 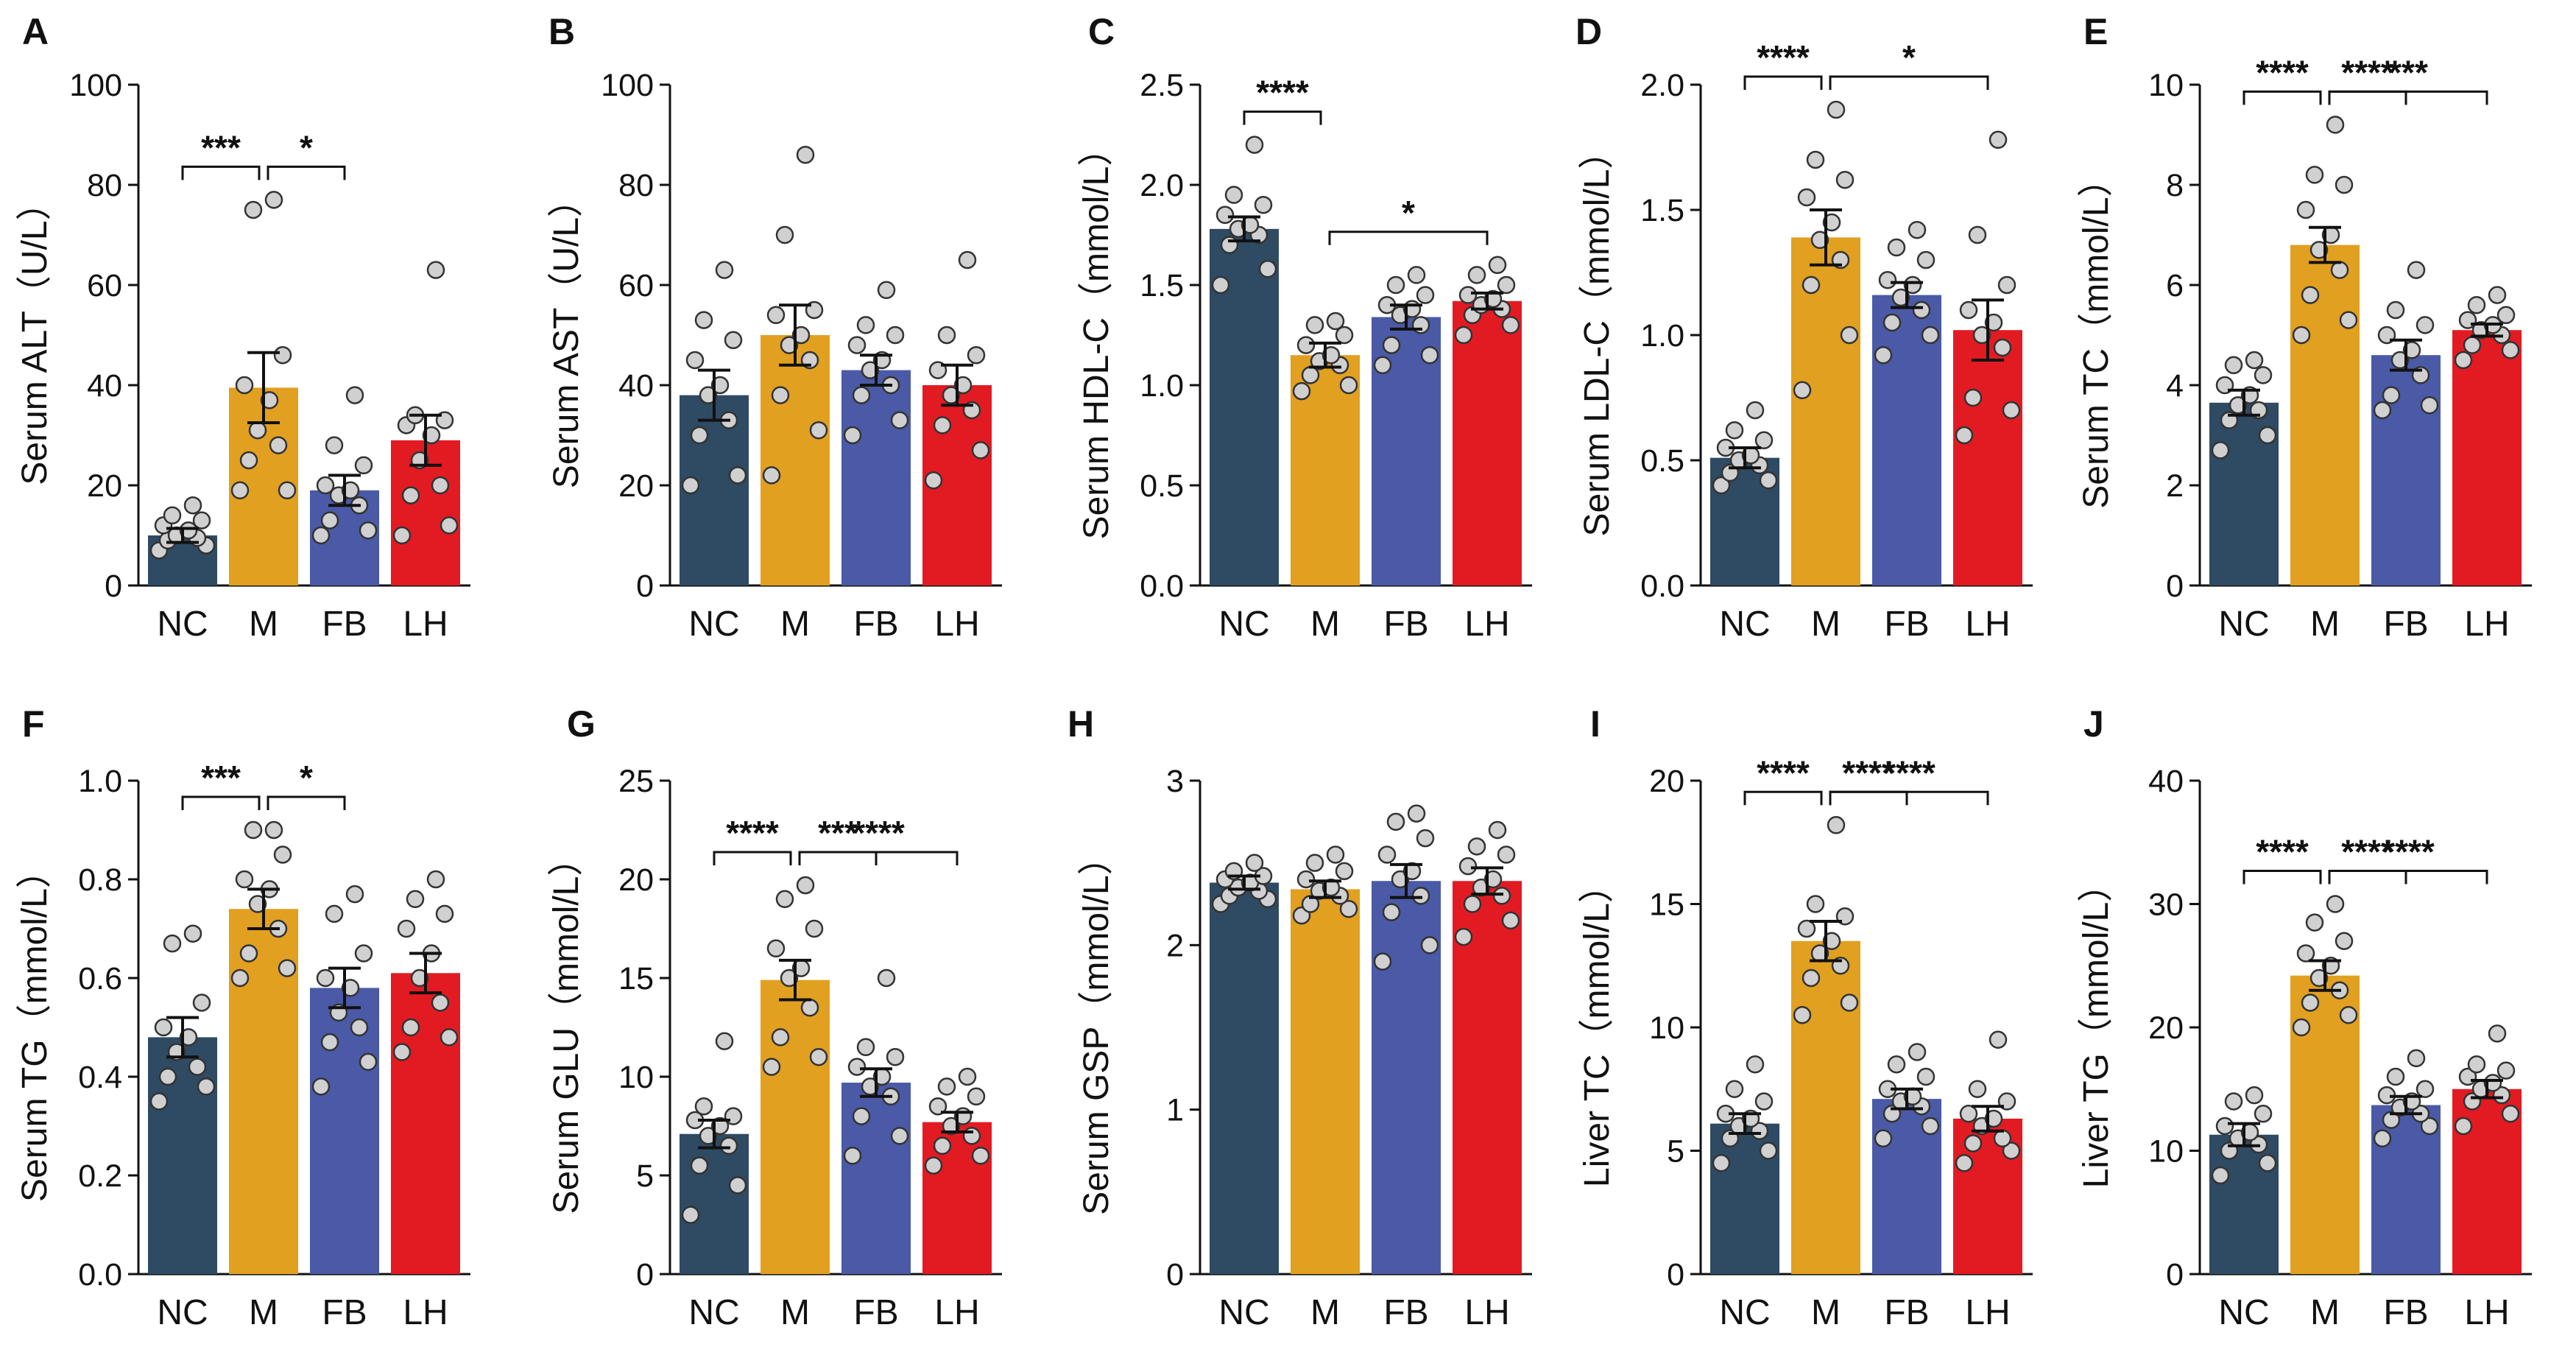 I want to click on y-tick-label: 40, so click(x=636, y=386).